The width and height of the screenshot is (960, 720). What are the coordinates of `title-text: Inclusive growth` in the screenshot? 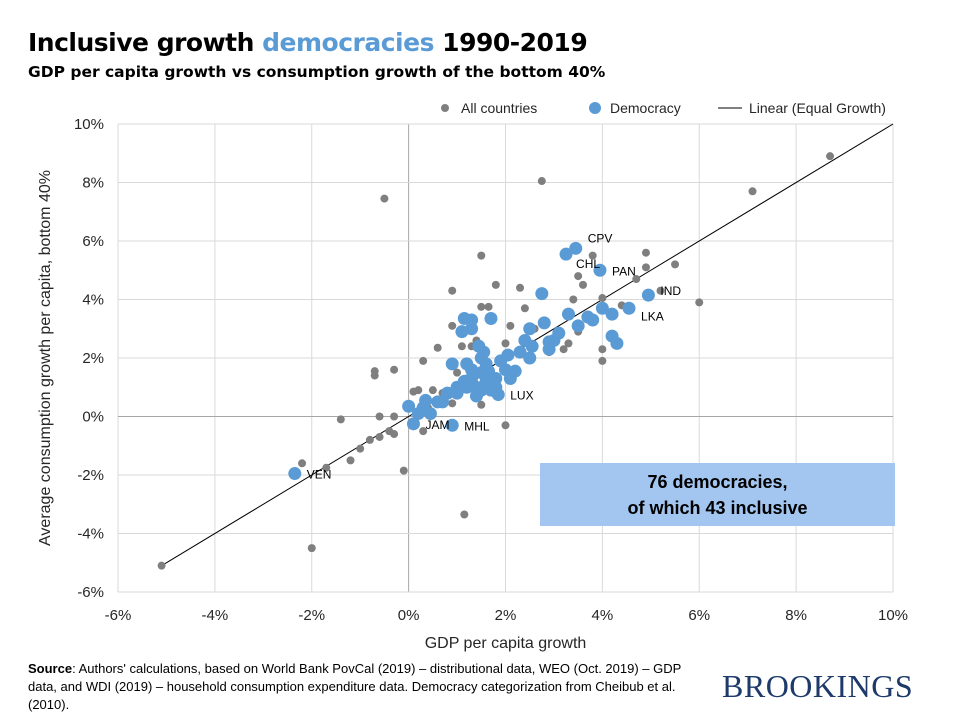 It's located at (145, 42).